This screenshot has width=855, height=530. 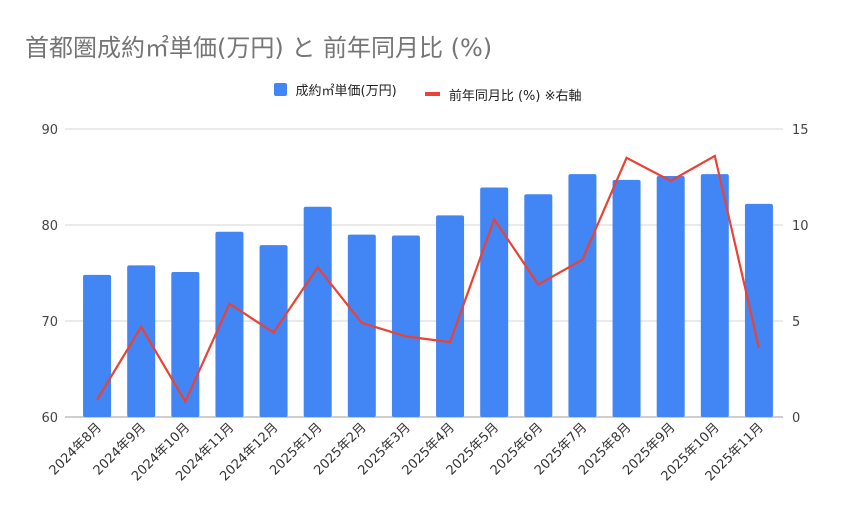 What do you see at coordinates (259, 48) in the screenshot?
I see `chart-title: 首都圏成約㎡単価(万円) と 前年同月比 (%)` at bounding box center [259, 48].